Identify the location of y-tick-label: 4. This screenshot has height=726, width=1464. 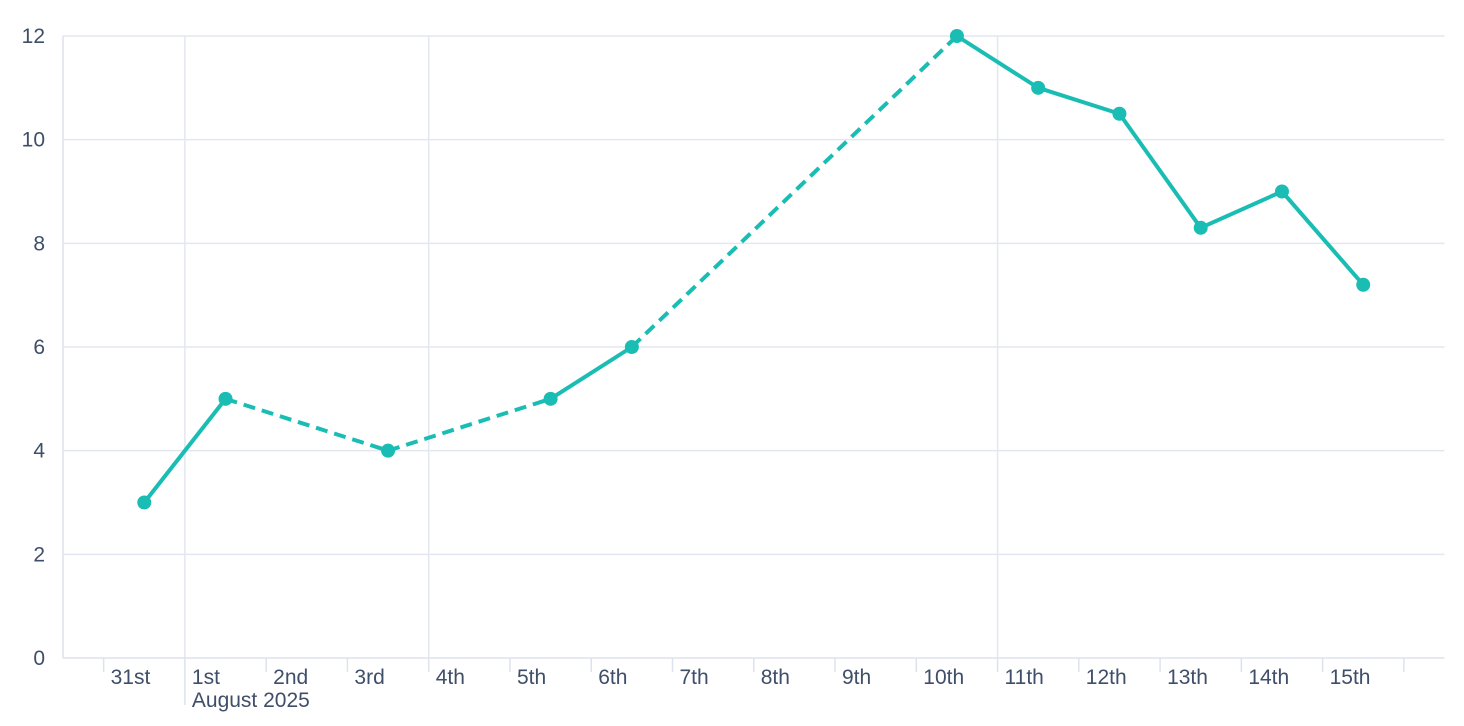
(39, 451).